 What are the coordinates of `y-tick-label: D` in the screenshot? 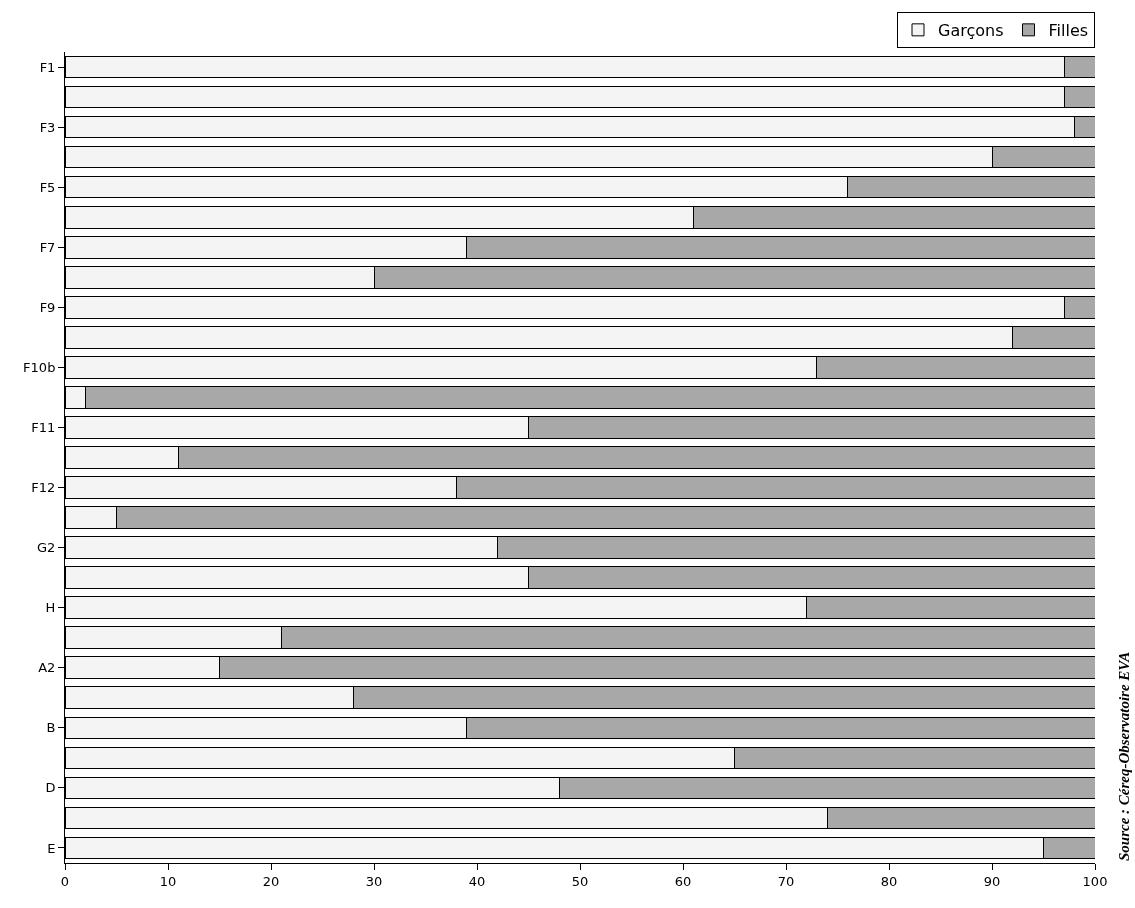 It's located at (50, 788).